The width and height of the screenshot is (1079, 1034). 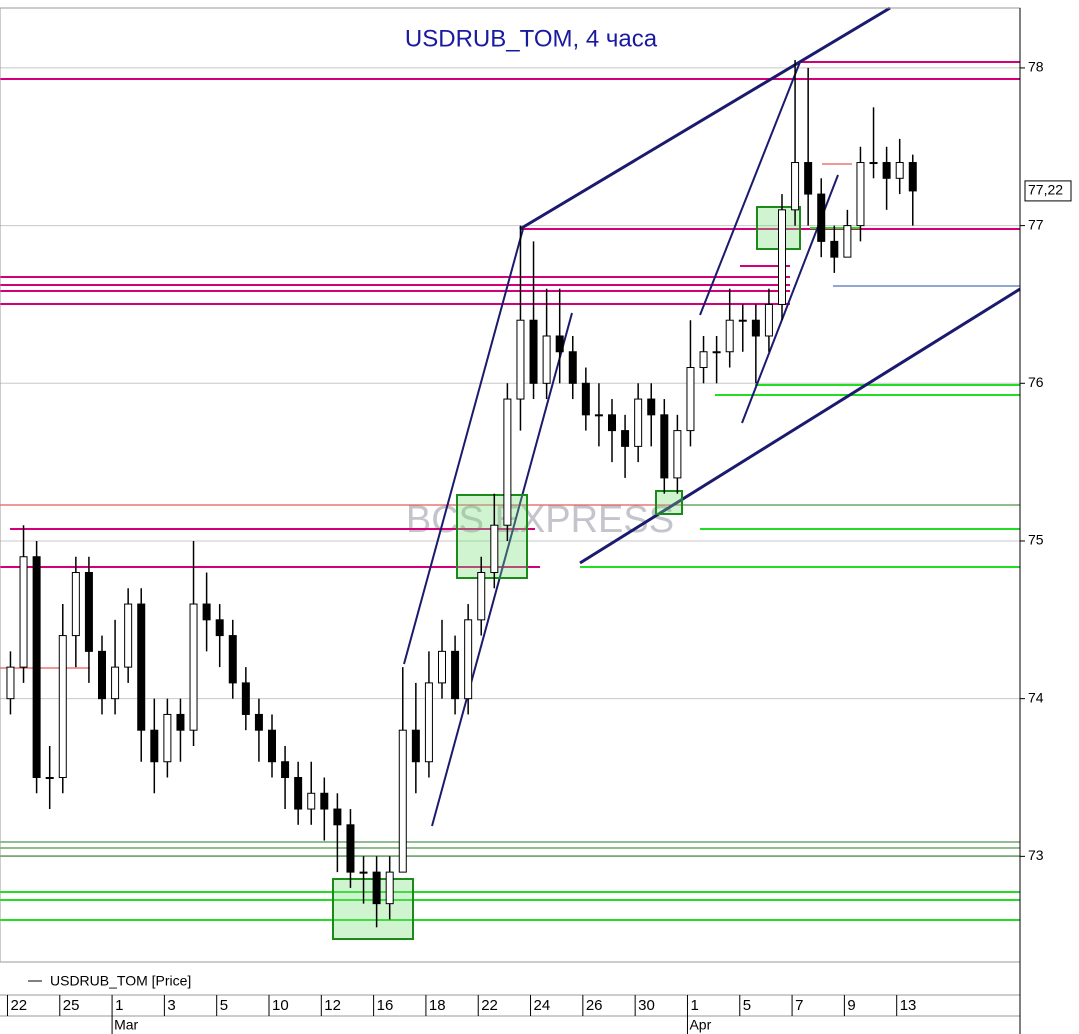 I want to click on x-tick-label: 18, so click(x=437, y=1005).